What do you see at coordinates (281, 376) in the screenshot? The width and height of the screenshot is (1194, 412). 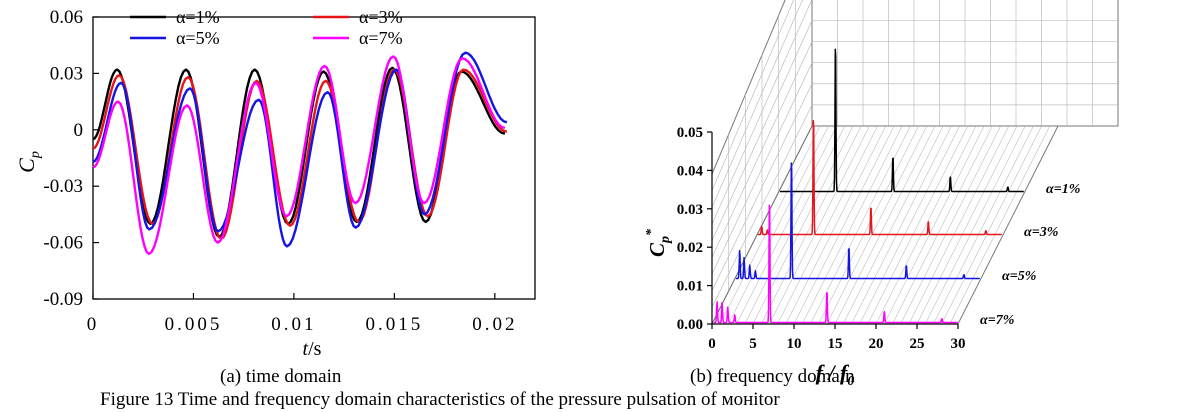 I see `caption-time-domain: (a) time domain` at bounding box center [281, 376].